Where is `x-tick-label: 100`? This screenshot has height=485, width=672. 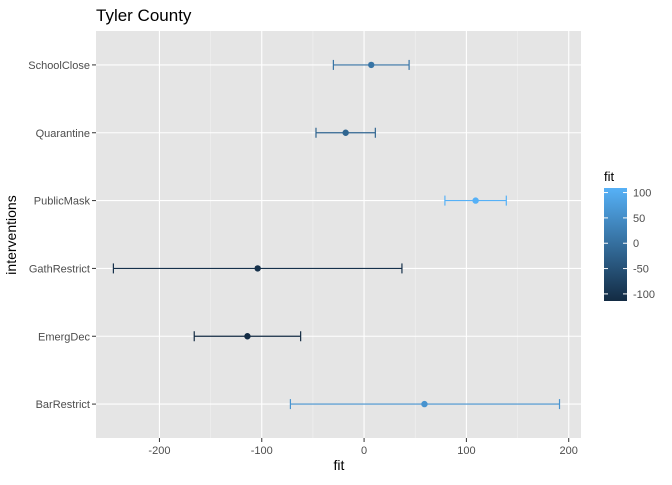 x-tick-label: 100 is located at coordinates (466, 451).